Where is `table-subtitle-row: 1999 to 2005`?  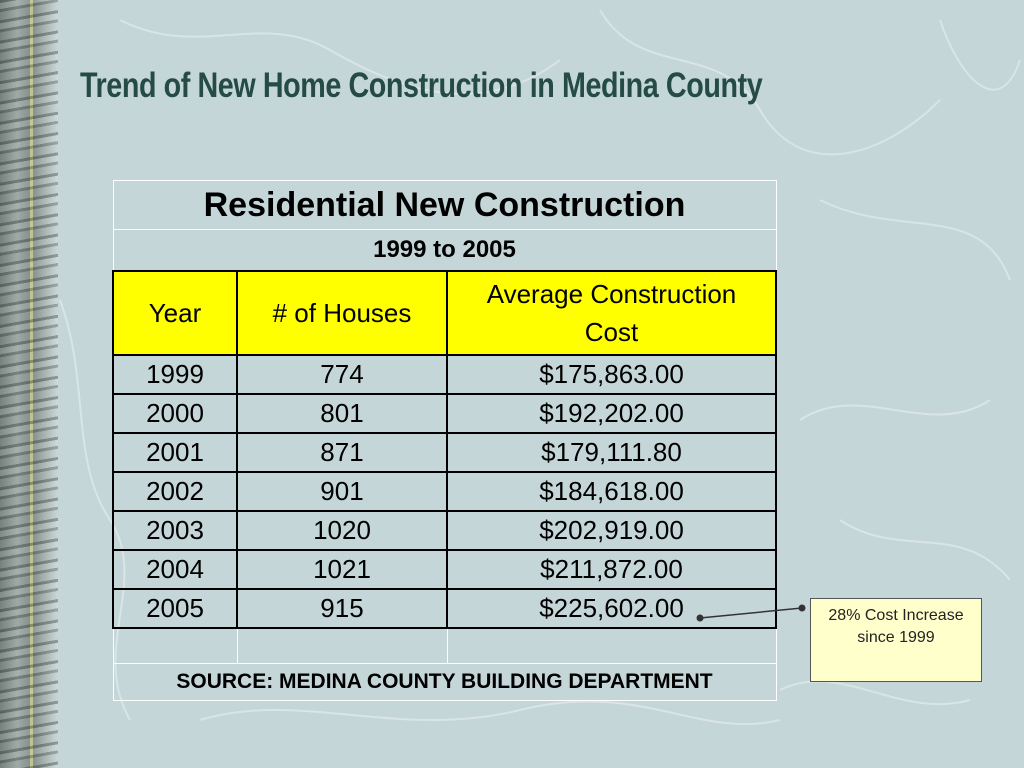 table-subtitle-row: 1999 to 2005 is located at coordinates (444, 250).